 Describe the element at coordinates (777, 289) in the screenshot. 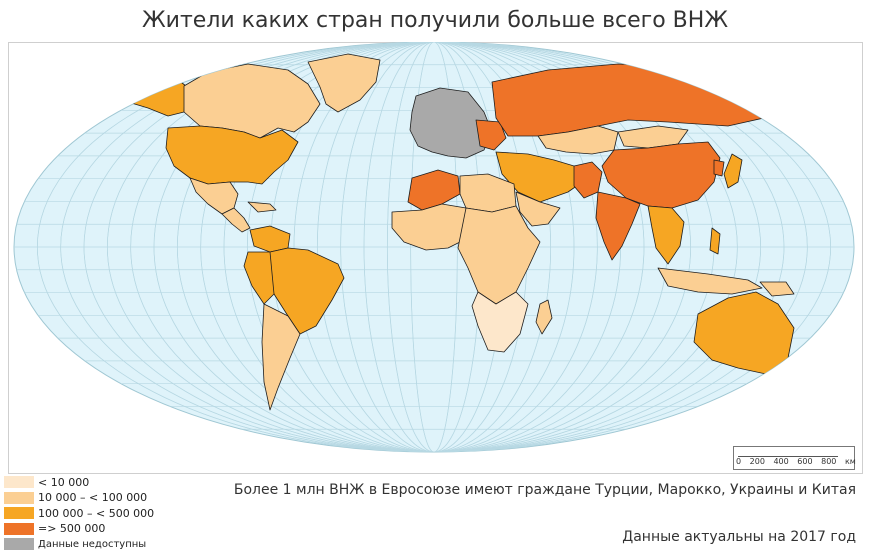

I see `region-papua` at that location.